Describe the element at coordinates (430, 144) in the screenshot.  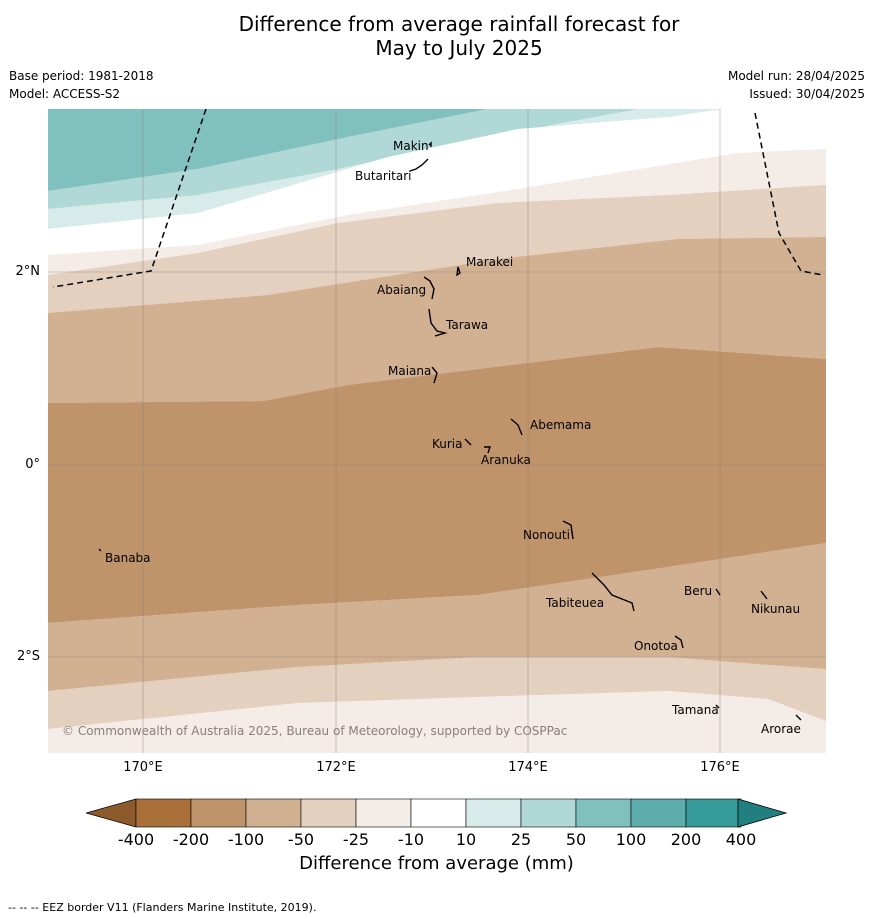
I see `island-makin` at that location.